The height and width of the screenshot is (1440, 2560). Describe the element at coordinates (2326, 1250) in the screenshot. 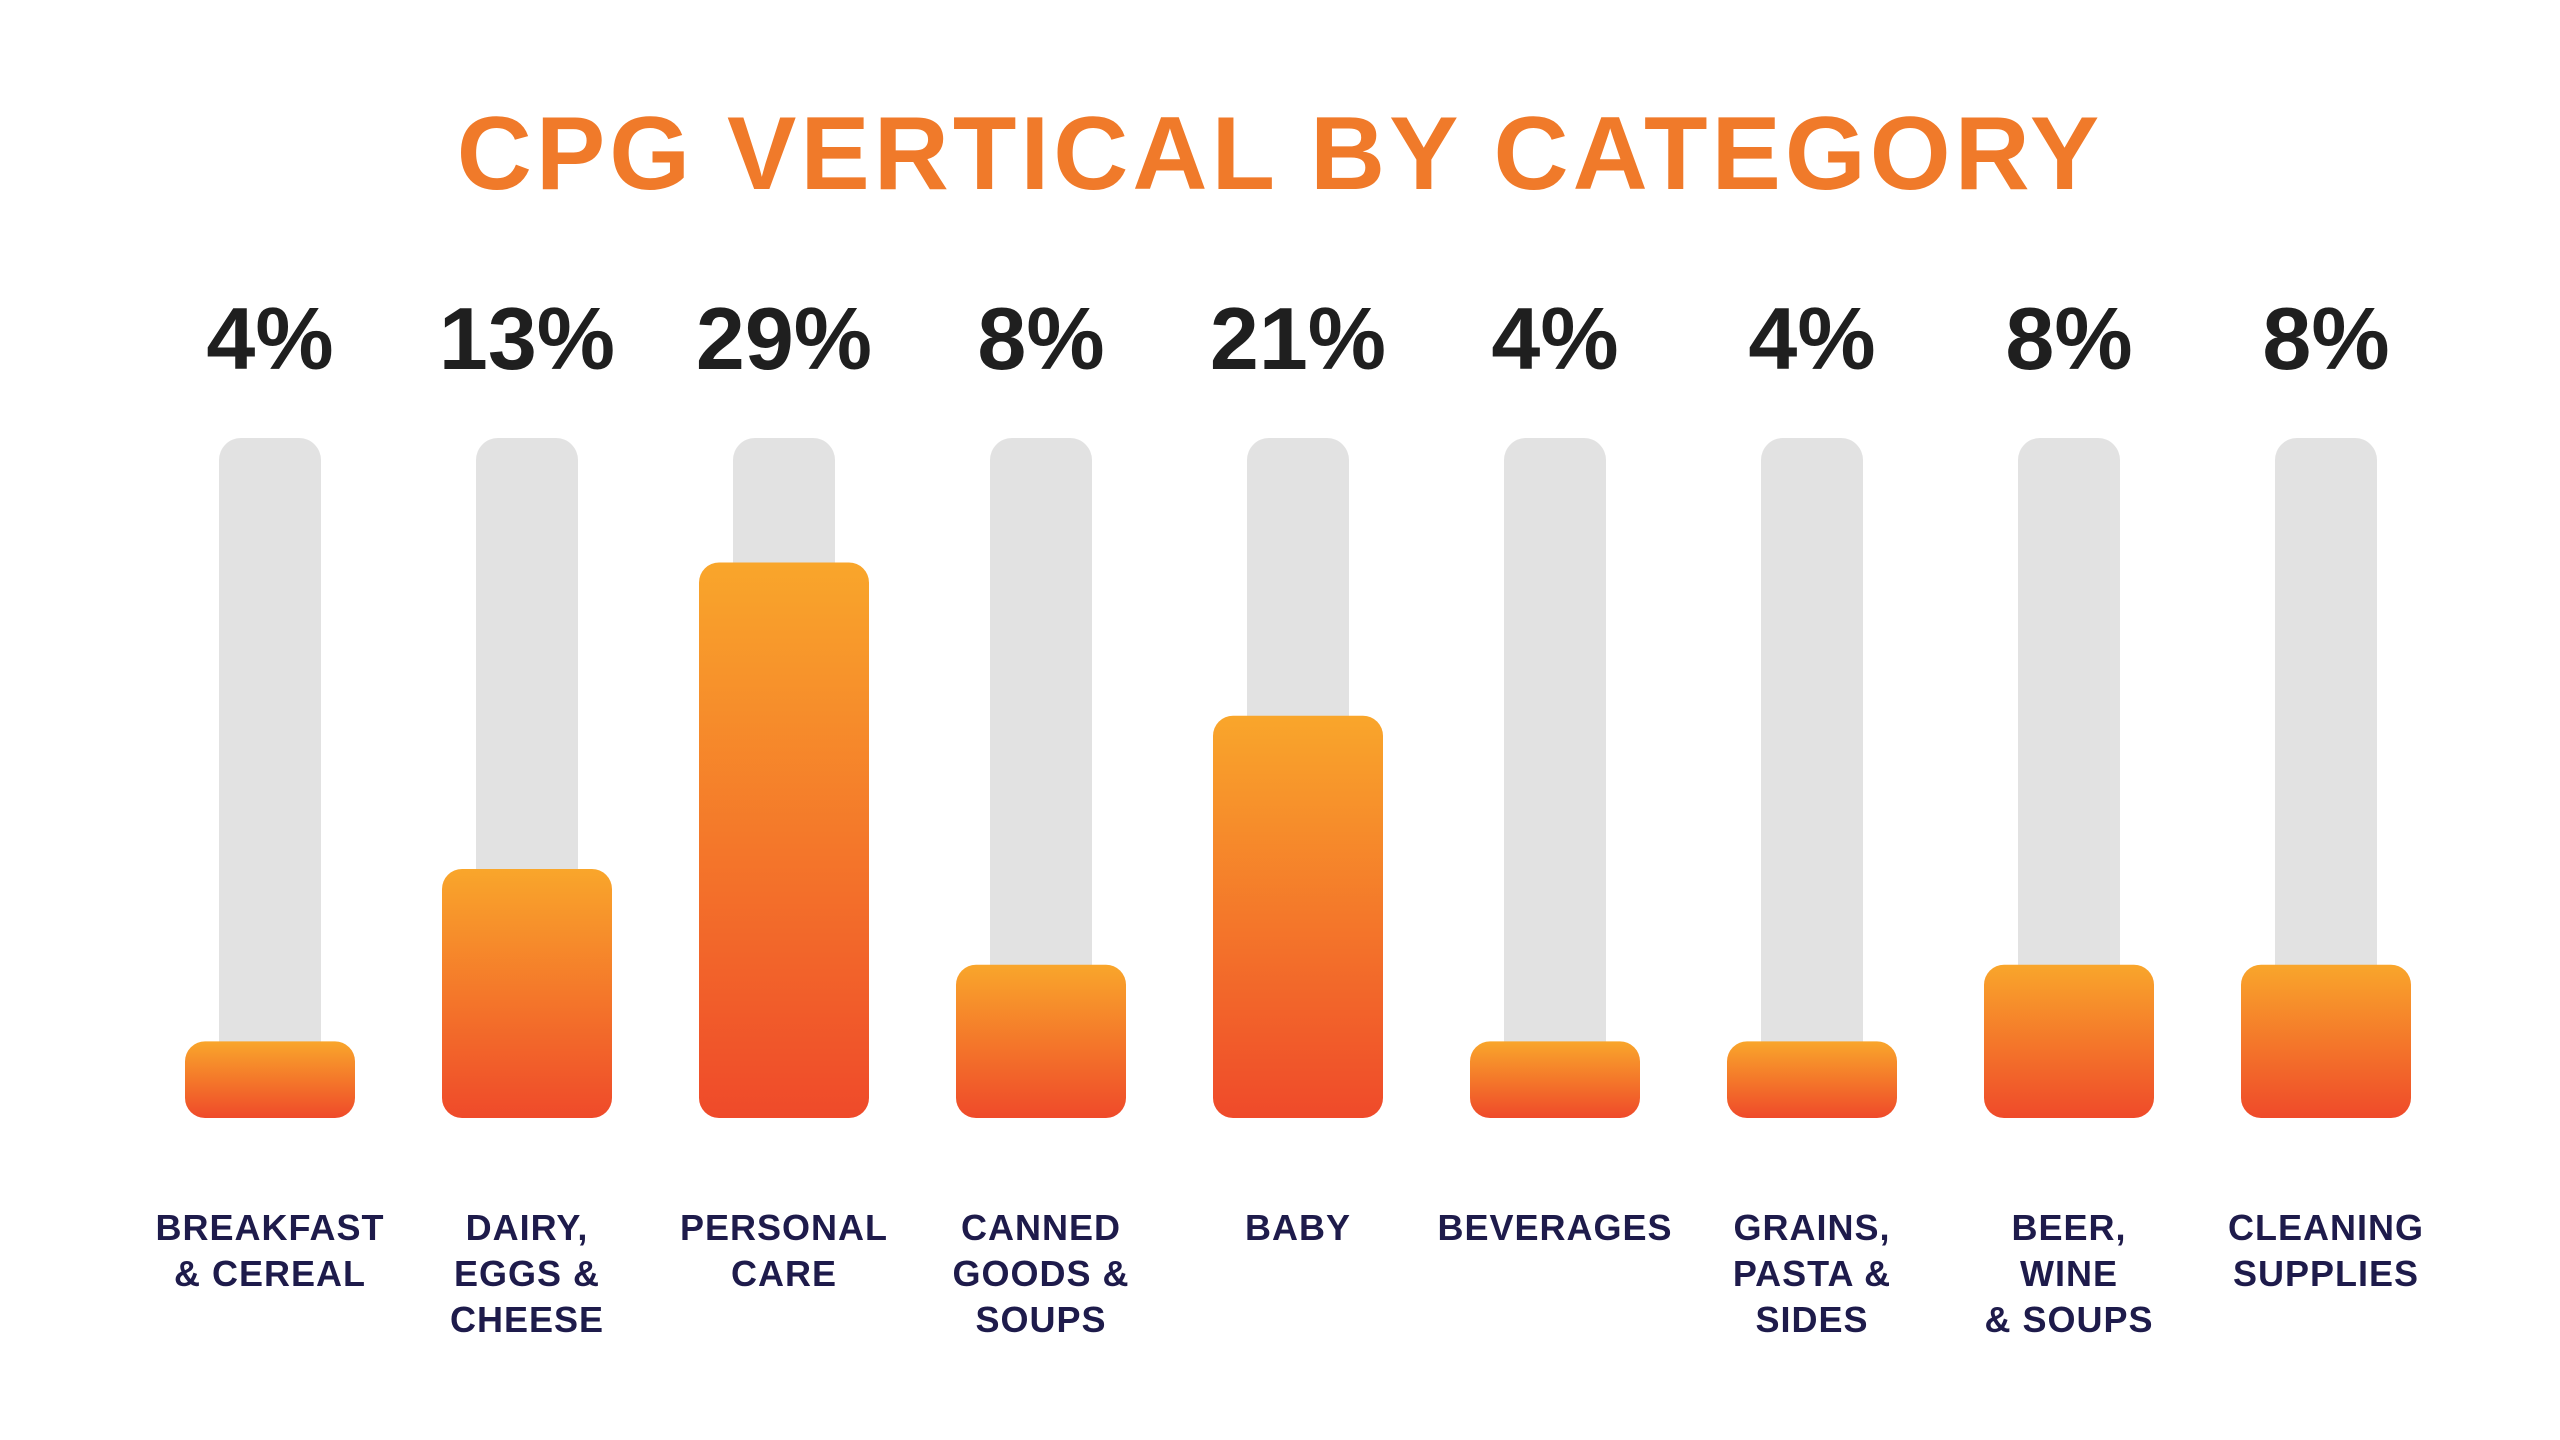

I see `category-label: CLEANING SUPPLIES` at that location.